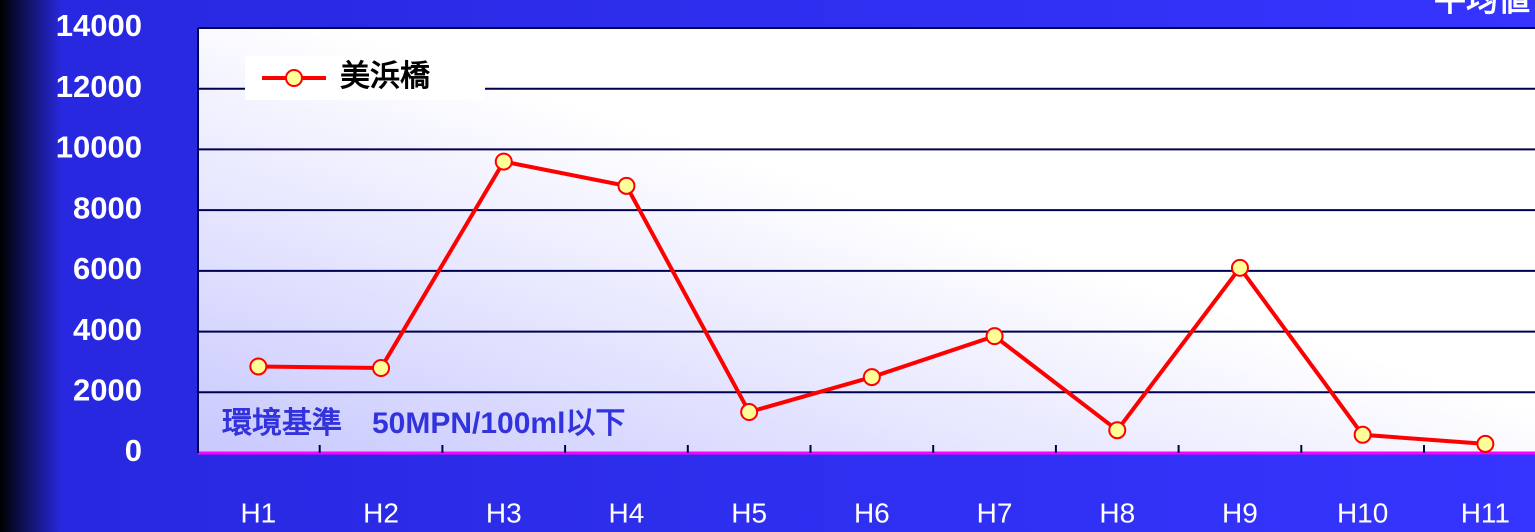  I want to click on y-tick-label: 8000, so click(107, 207).